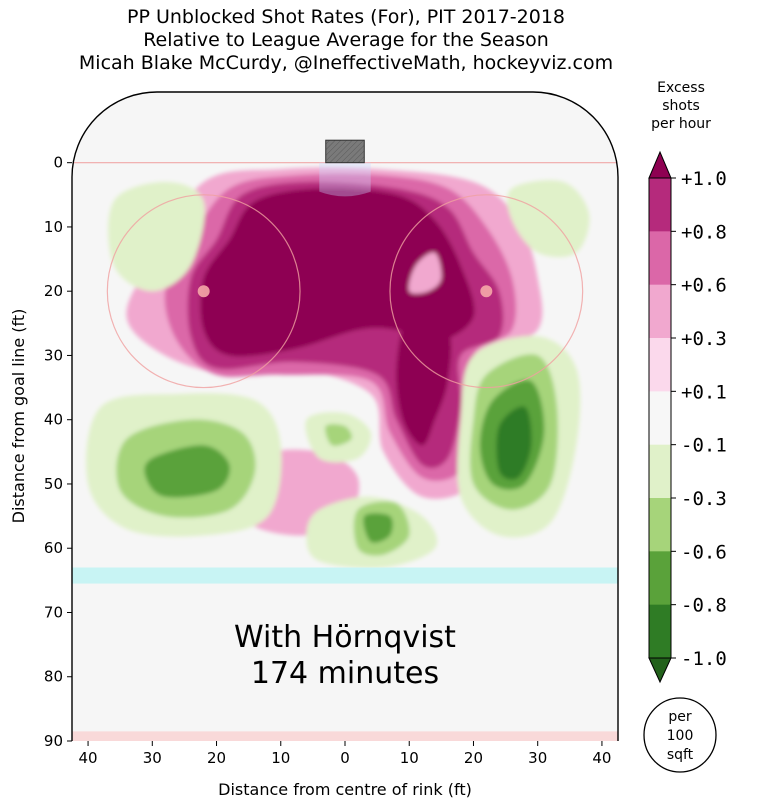 The width and height of the screenshot is (768, 808). I want to click on goal-crease, so click(345, 179).